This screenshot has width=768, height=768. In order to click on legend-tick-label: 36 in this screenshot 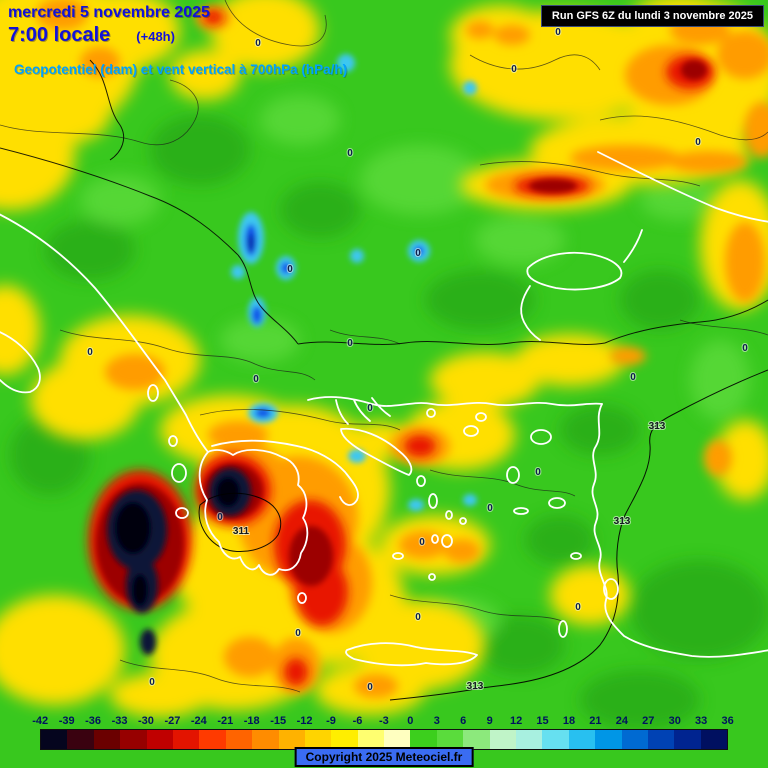, I will do `click(727, 721)`.